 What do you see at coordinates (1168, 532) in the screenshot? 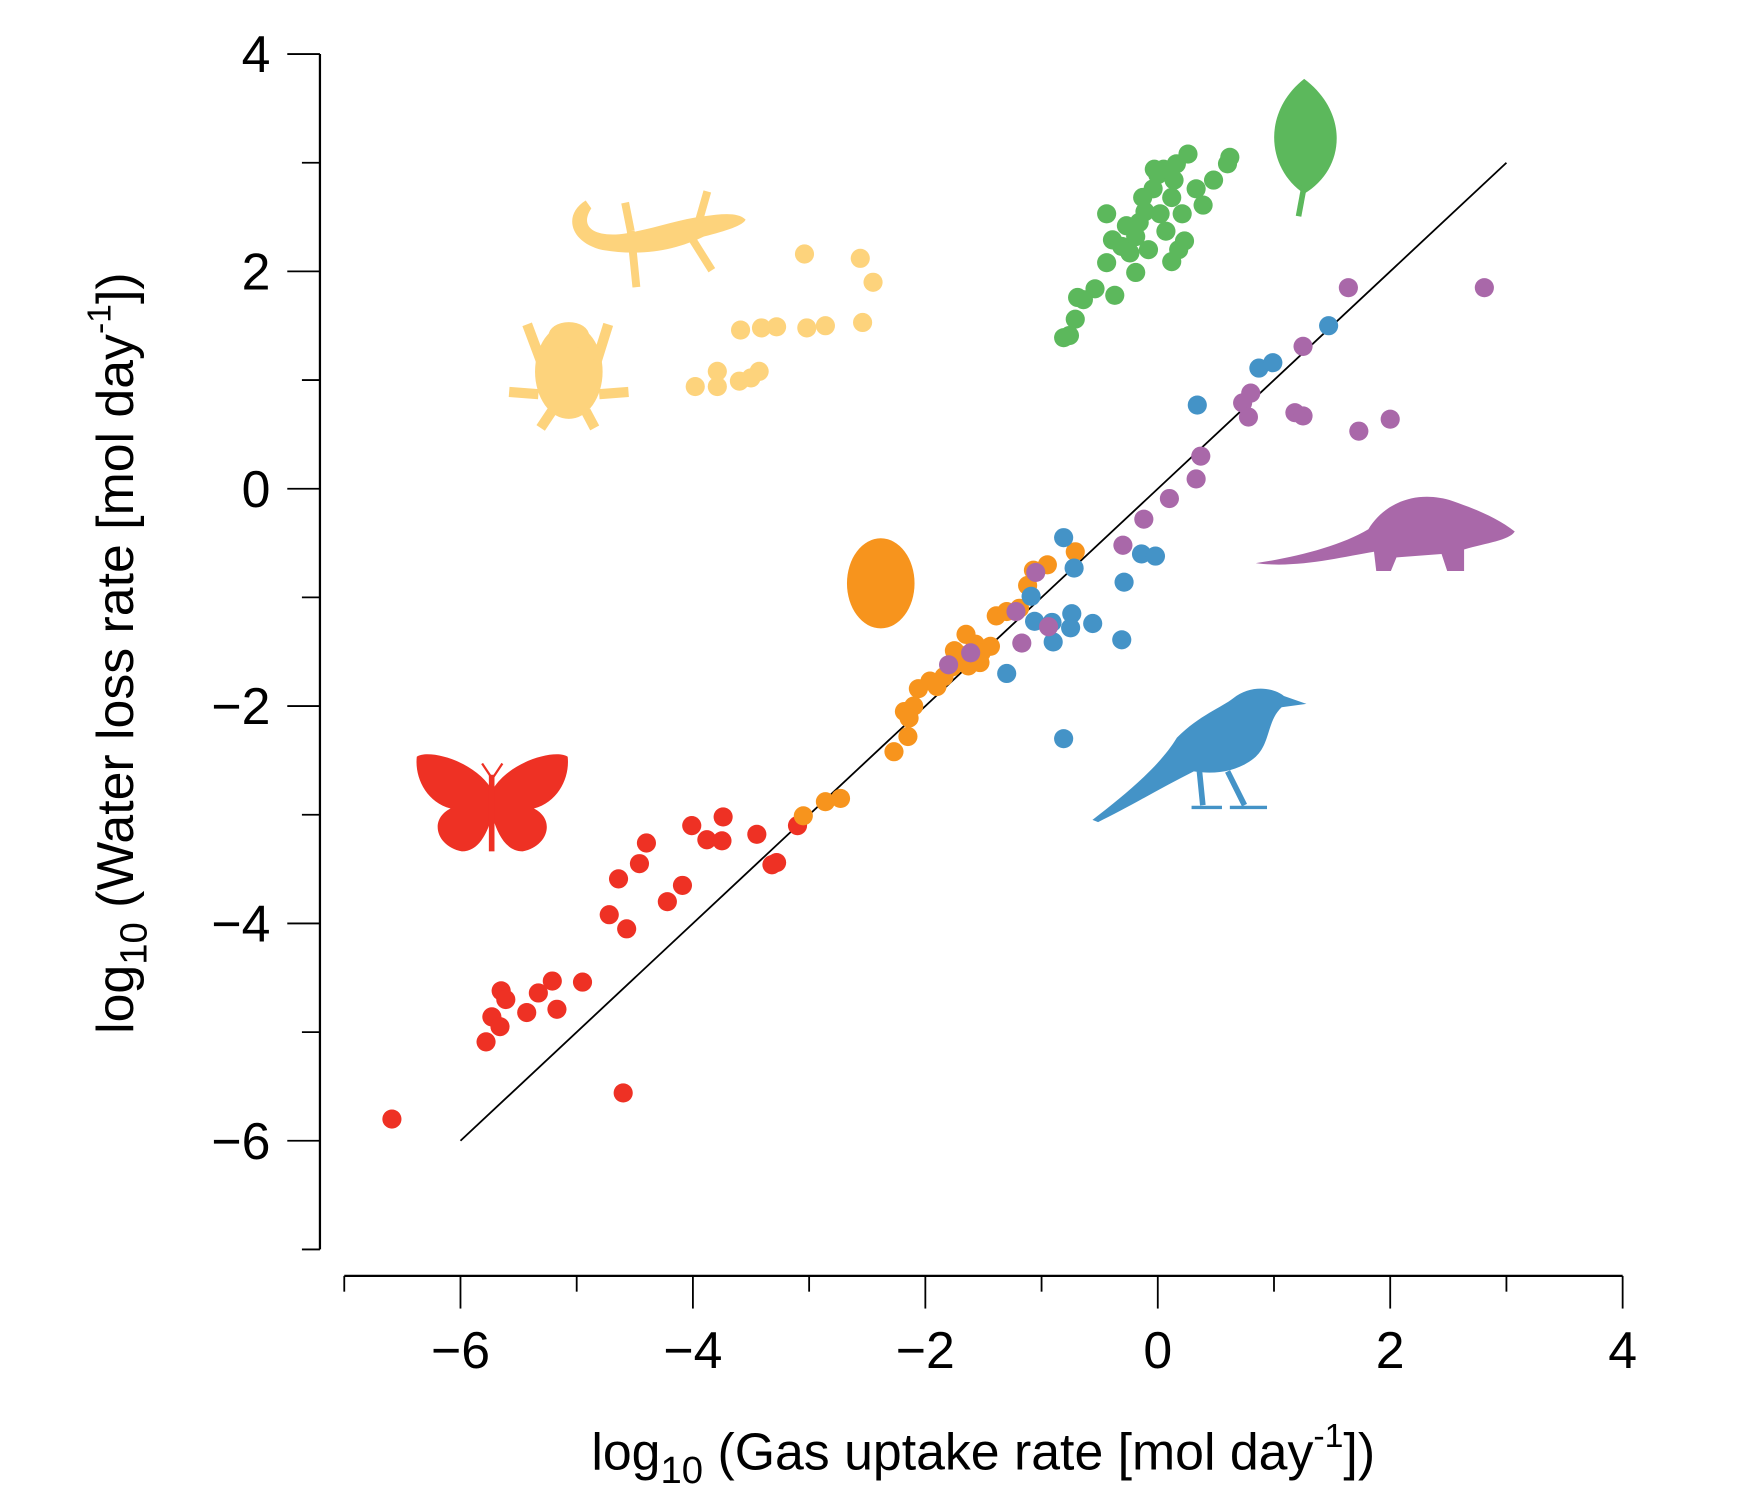
I see `series-birds` at bounding box center [1168, 532].